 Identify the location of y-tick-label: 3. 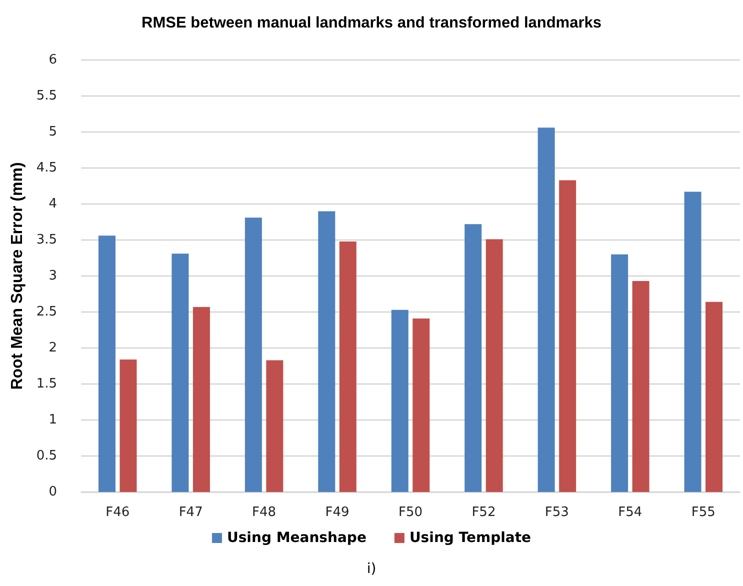
(52, 276).